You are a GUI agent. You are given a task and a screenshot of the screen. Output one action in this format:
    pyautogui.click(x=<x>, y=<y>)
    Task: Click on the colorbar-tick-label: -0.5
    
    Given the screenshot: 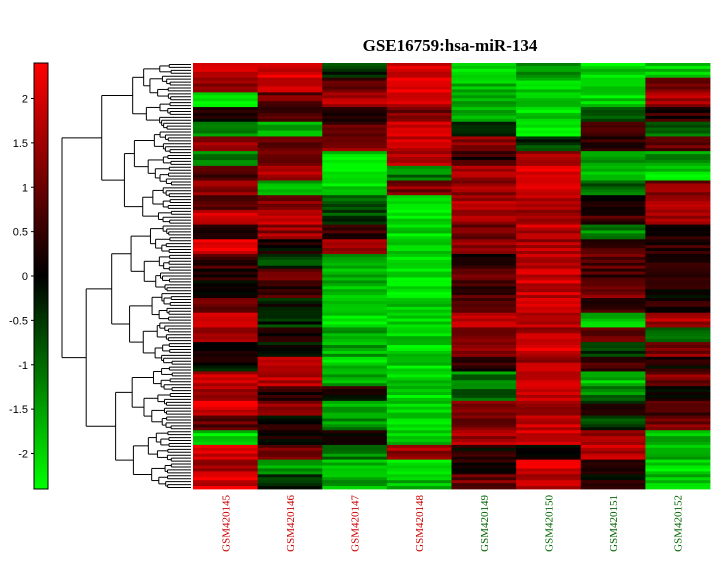 What is the action you would take?
    pyautogui.click(x=18, y=321)
    